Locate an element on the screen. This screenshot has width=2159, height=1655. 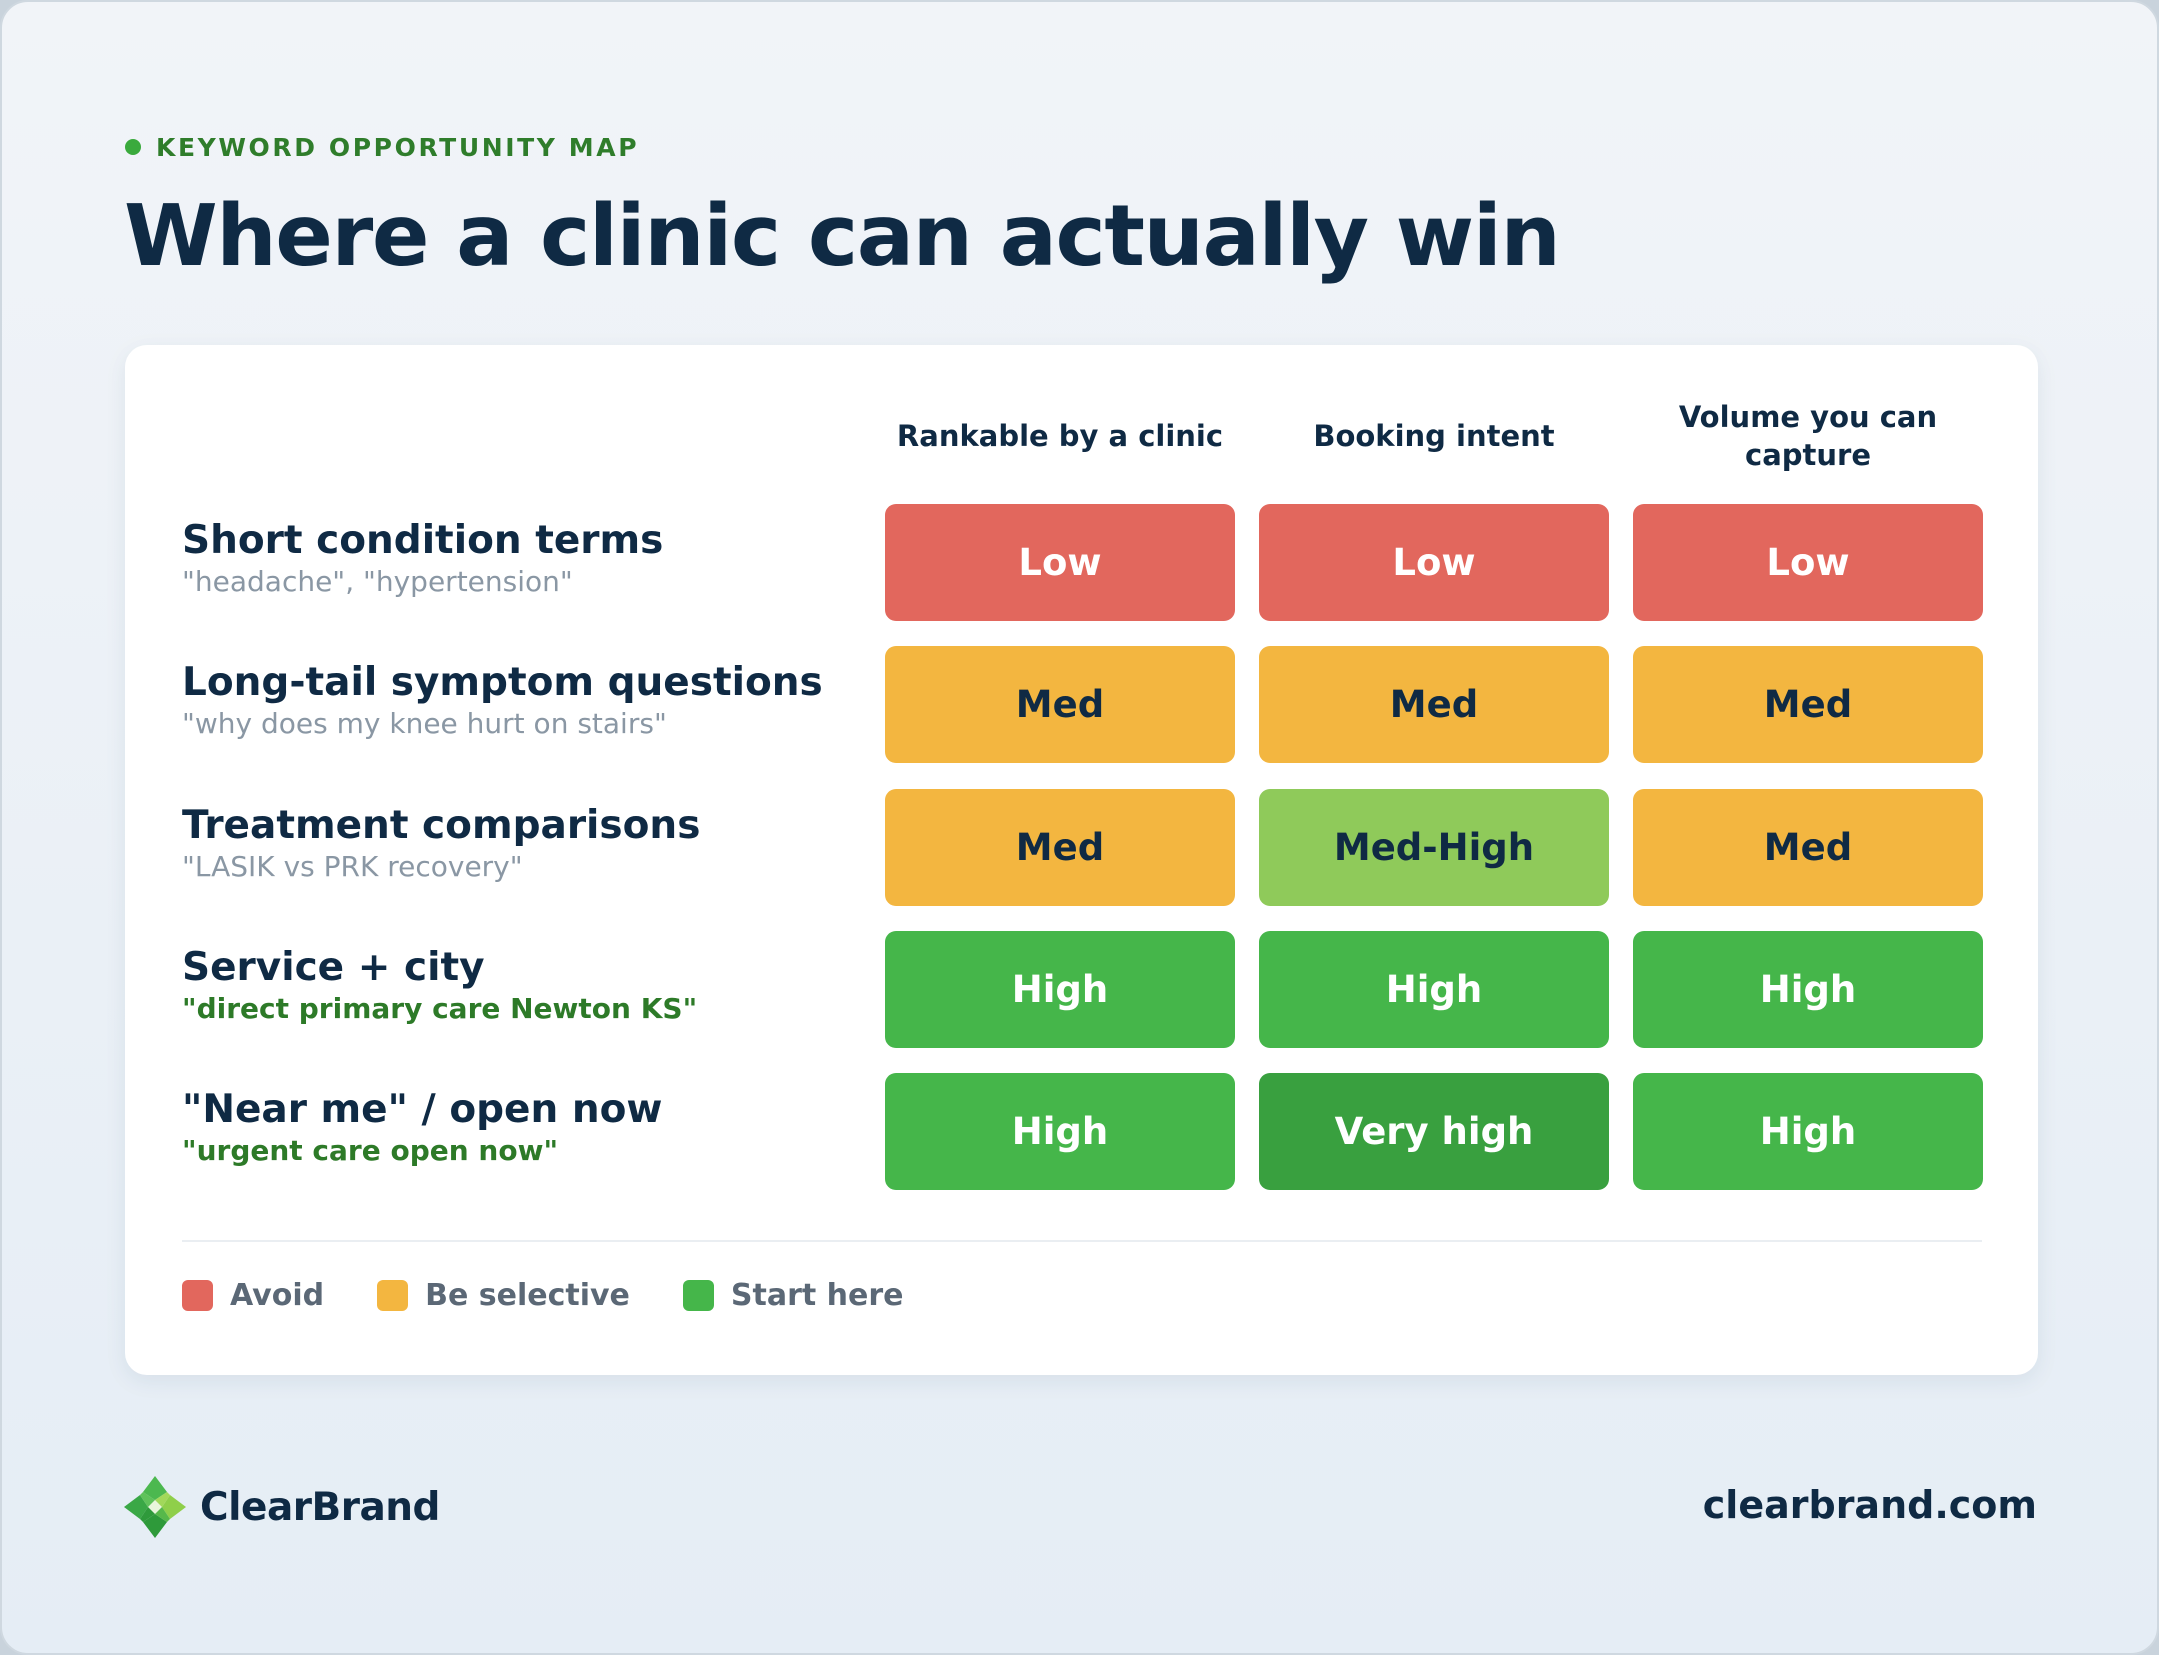
legend-label: Be selective is located at coordinates (527, 1295).